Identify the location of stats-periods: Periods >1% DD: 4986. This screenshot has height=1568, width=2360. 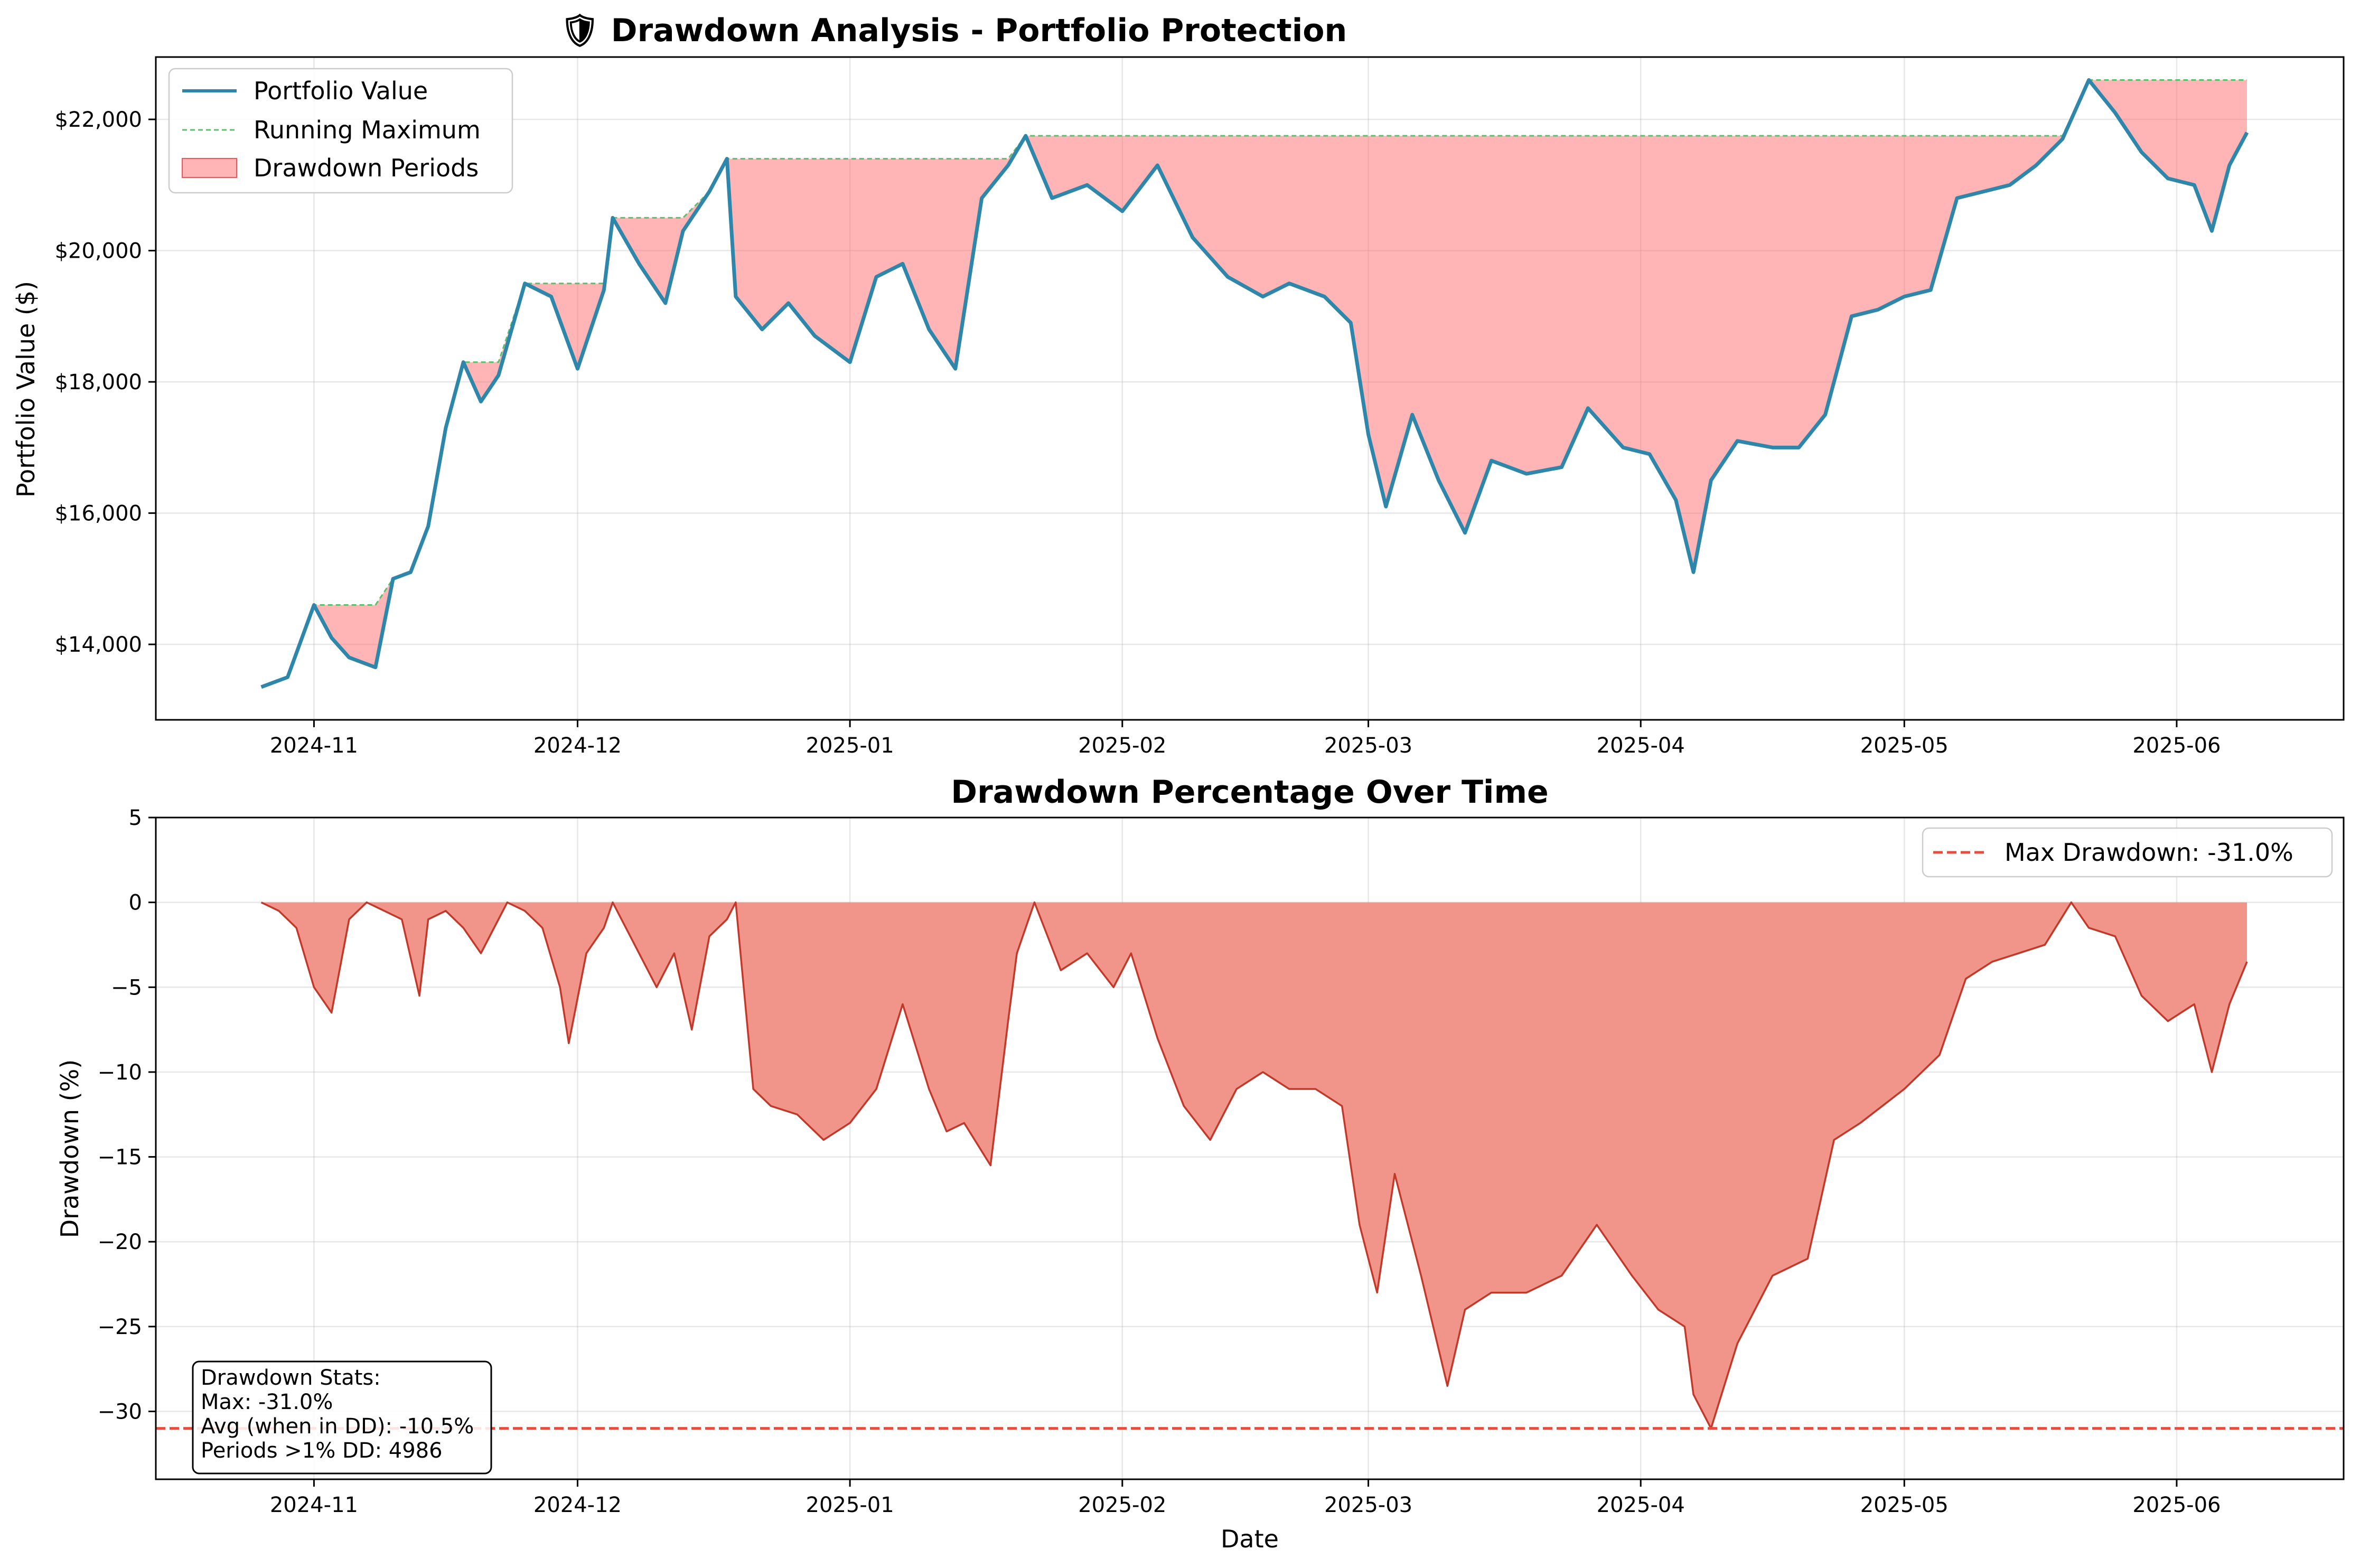
(322, 1451).